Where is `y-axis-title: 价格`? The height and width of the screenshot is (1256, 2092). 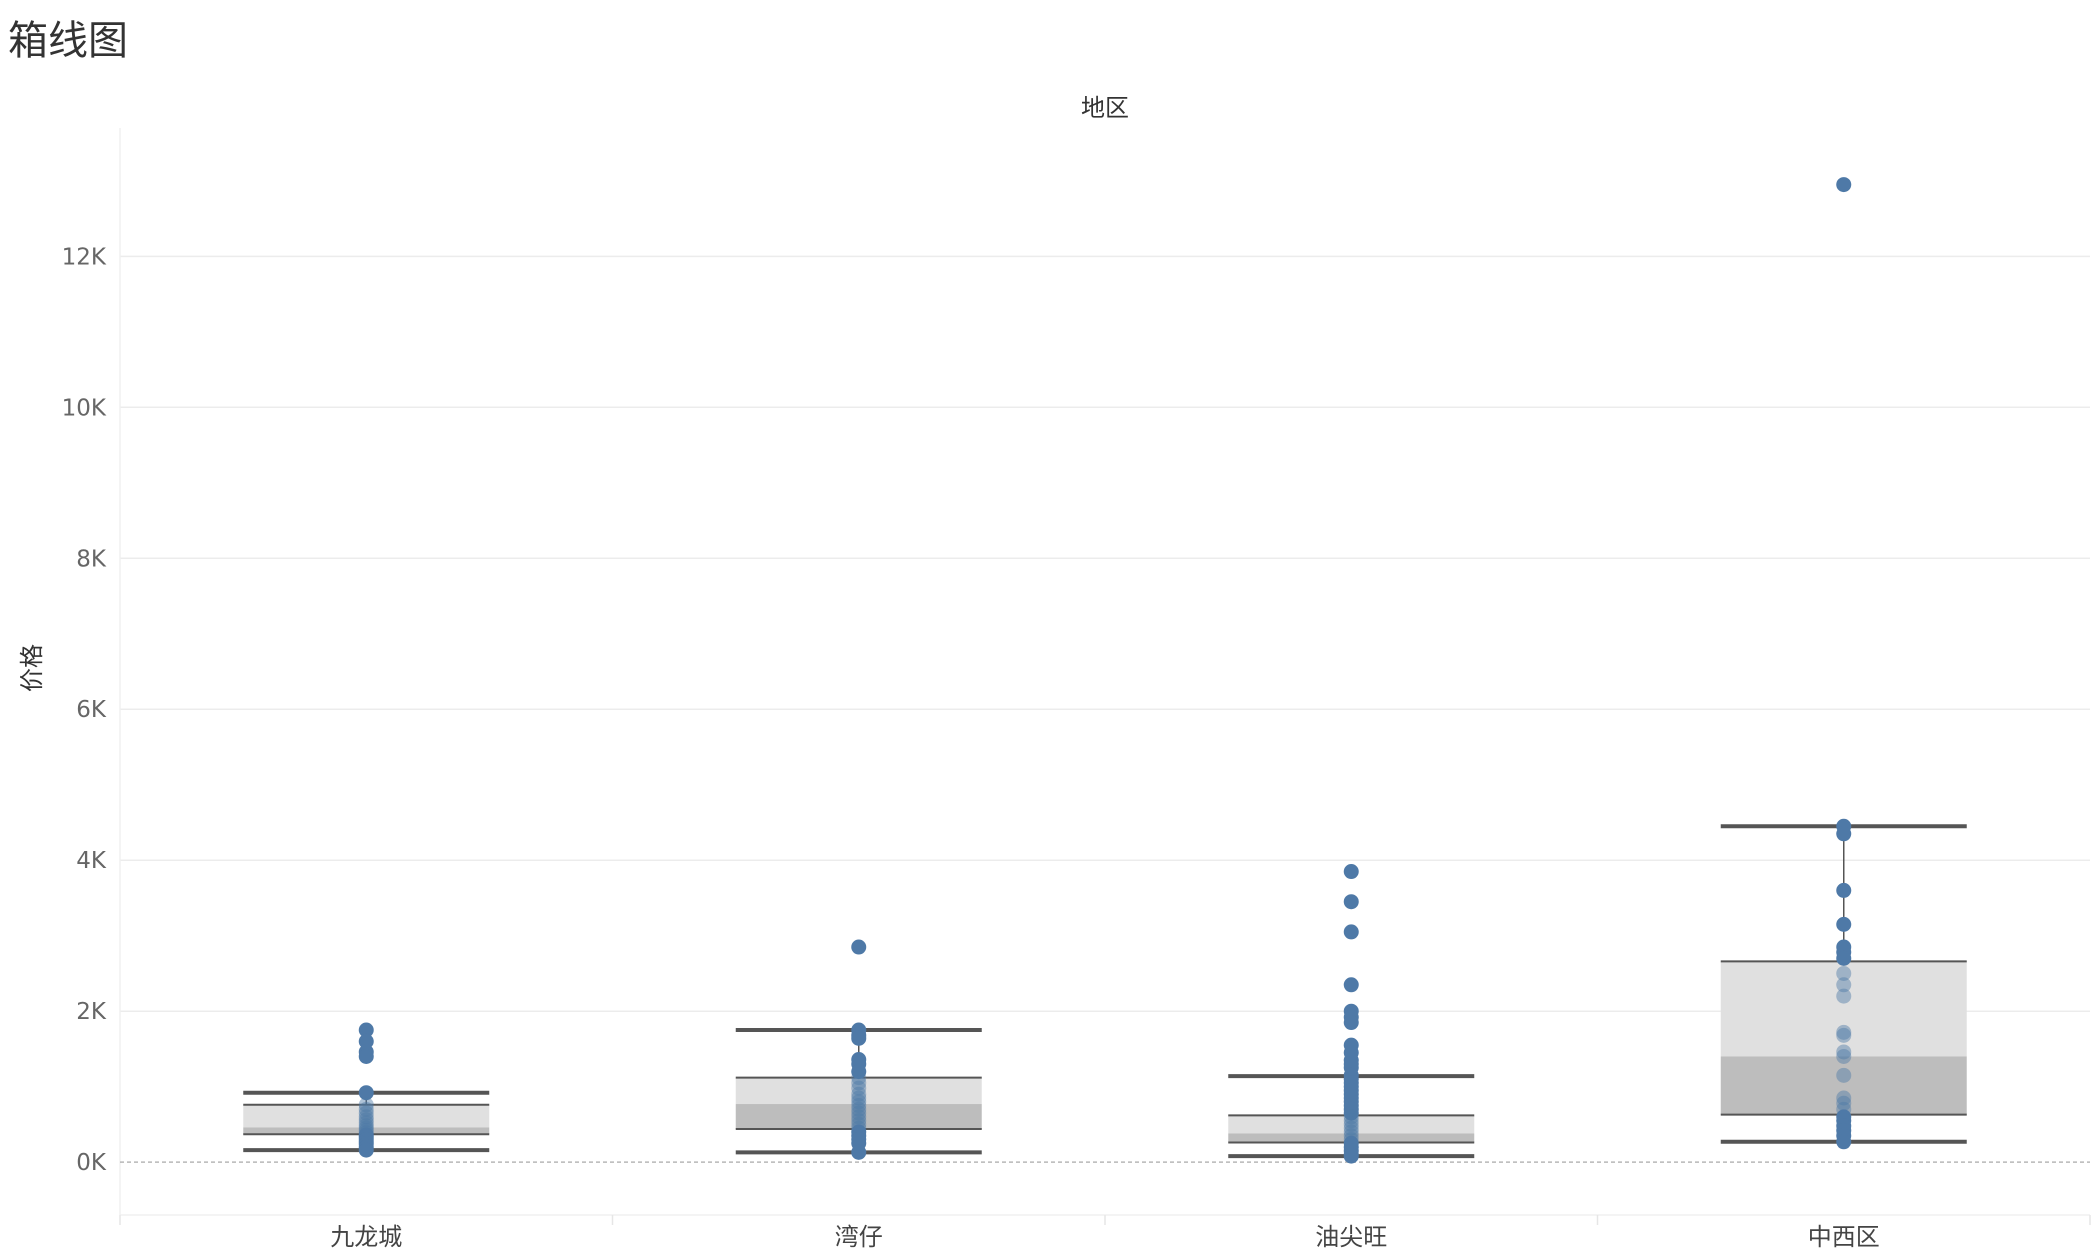
y-axis-title: 价格 is located at coordinates (32, 668).